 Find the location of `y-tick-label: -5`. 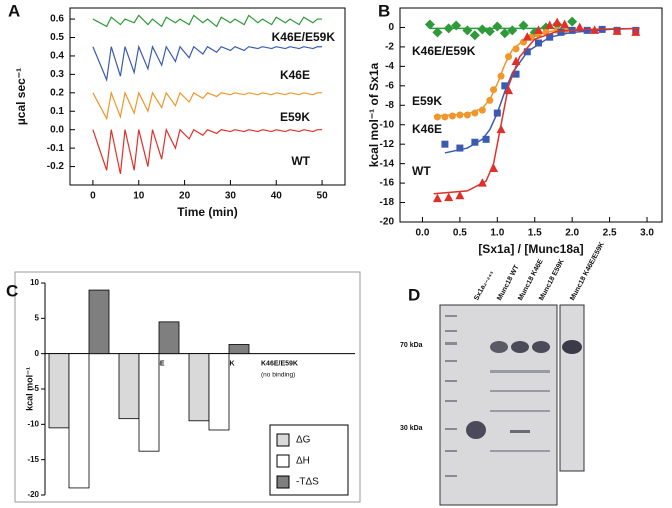

y-tick-label: -5 is located at coordinates (36, 388).